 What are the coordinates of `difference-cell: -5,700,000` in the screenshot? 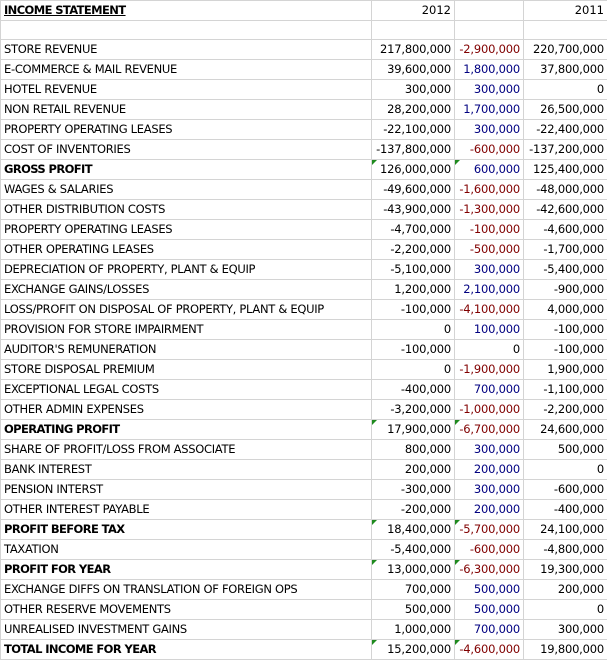 It's located at (489, 529).